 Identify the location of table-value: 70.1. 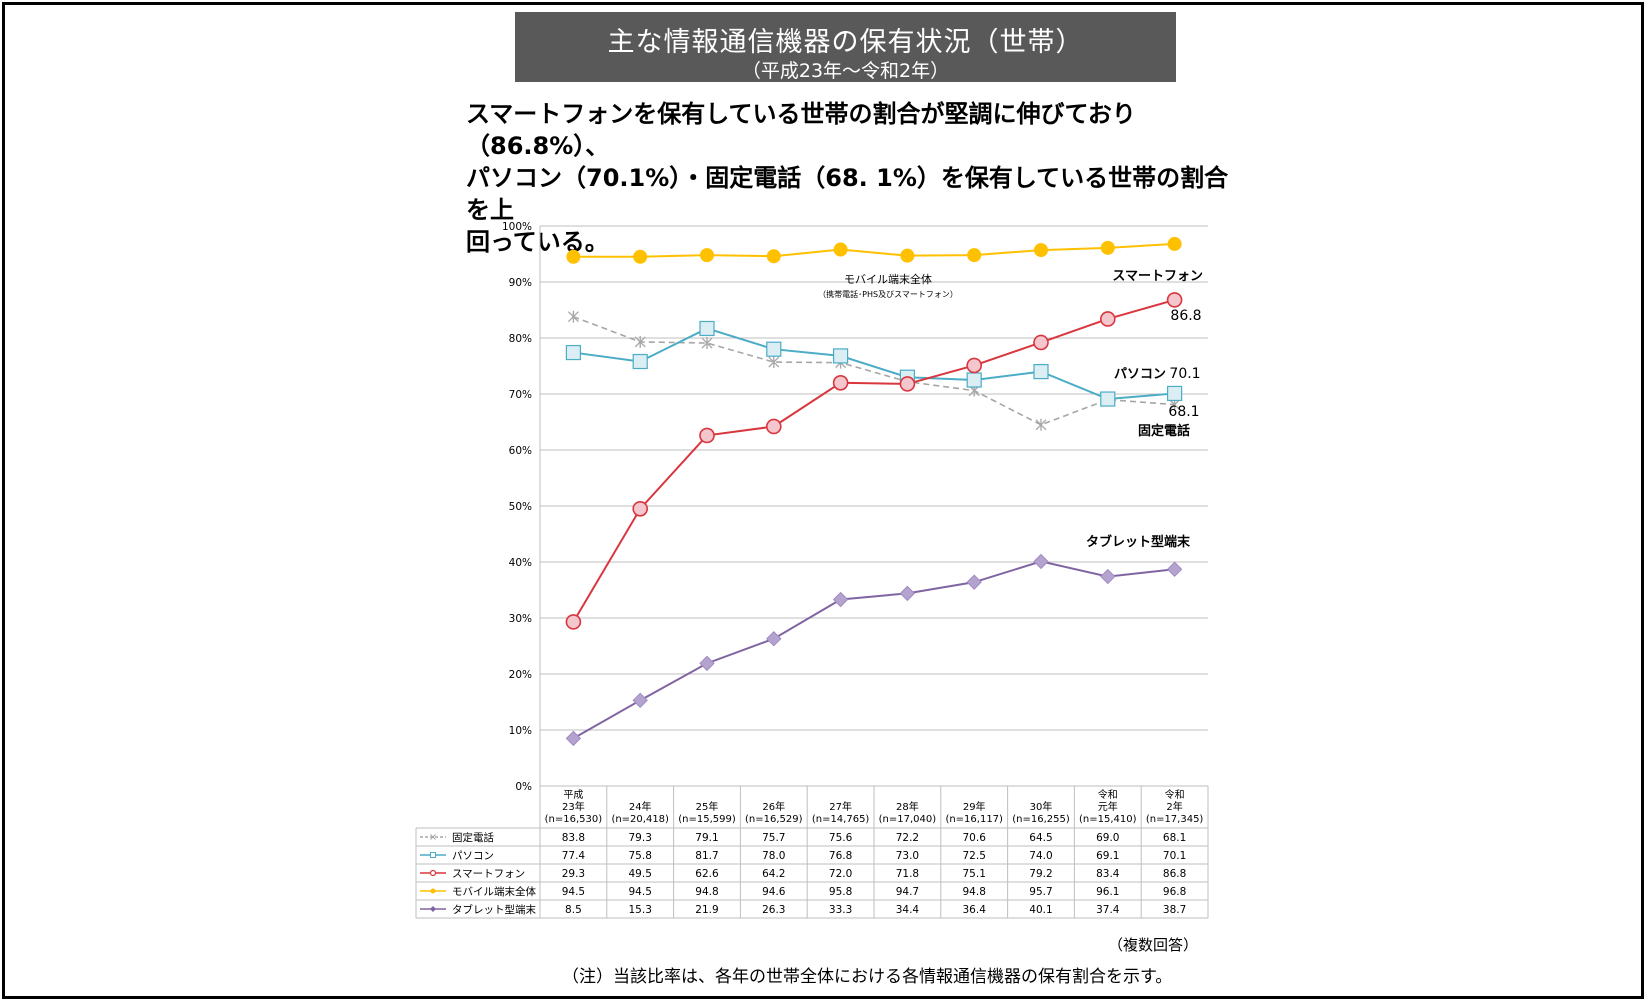
(1174, 856).